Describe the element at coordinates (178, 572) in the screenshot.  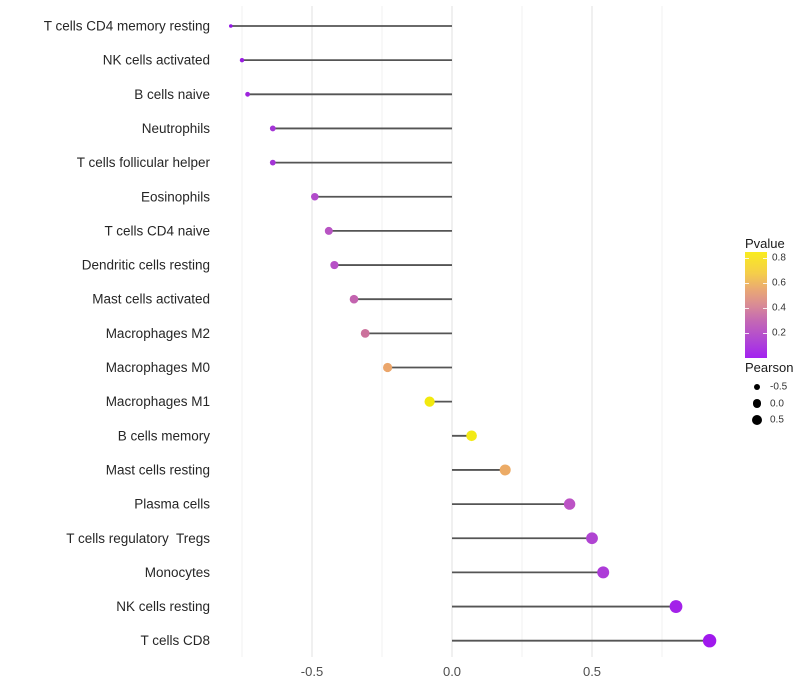
I see `cell-type-label: Monocytes` at that location.